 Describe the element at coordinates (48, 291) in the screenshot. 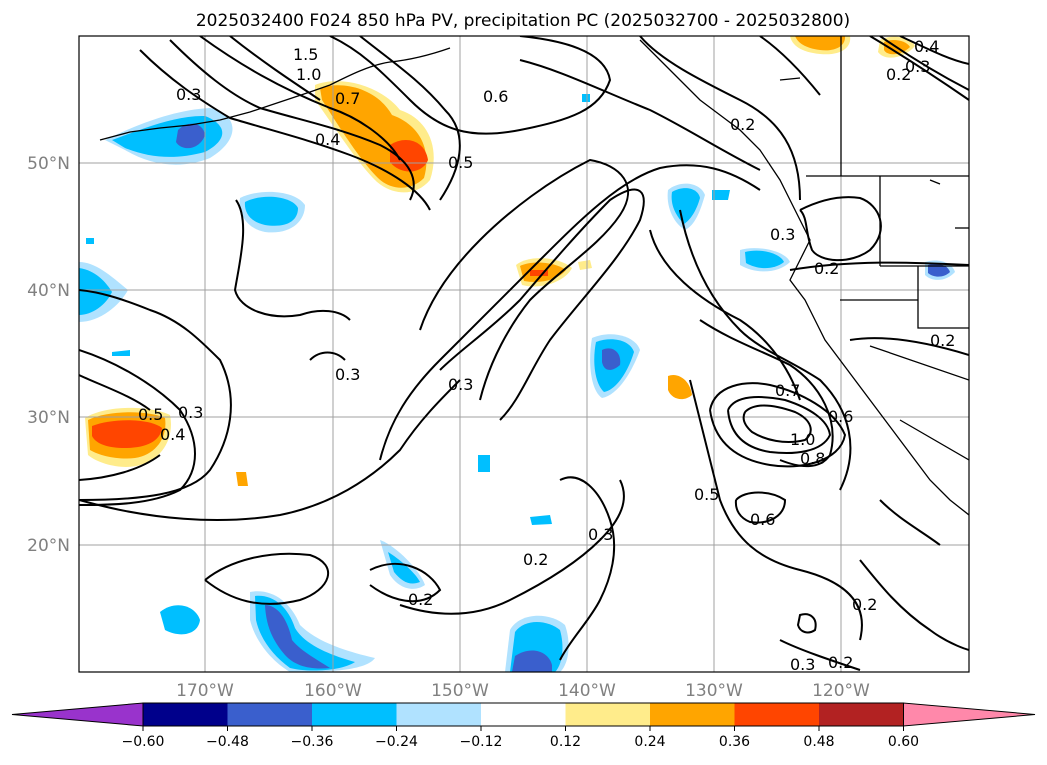

I see `lat-label: 40°N` at that location.